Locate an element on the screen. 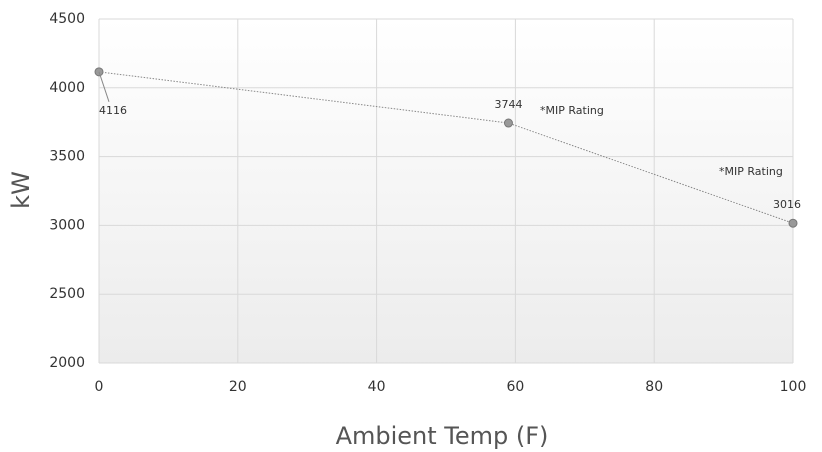 Image resolution: width=822 pixels, height=452 pixels. y-tick-label: 3000 is located at coordinates (67, 225).